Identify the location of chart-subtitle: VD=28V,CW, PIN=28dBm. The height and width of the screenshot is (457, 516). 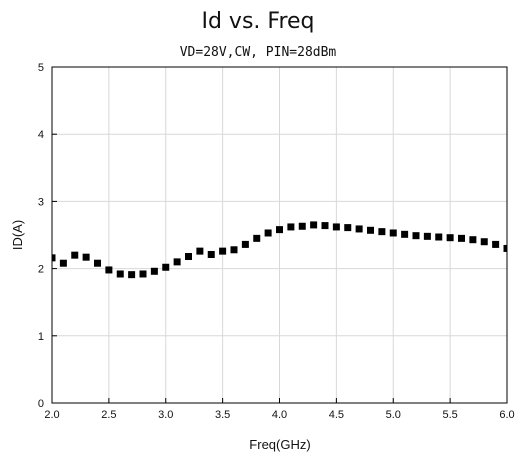
(258, 52).